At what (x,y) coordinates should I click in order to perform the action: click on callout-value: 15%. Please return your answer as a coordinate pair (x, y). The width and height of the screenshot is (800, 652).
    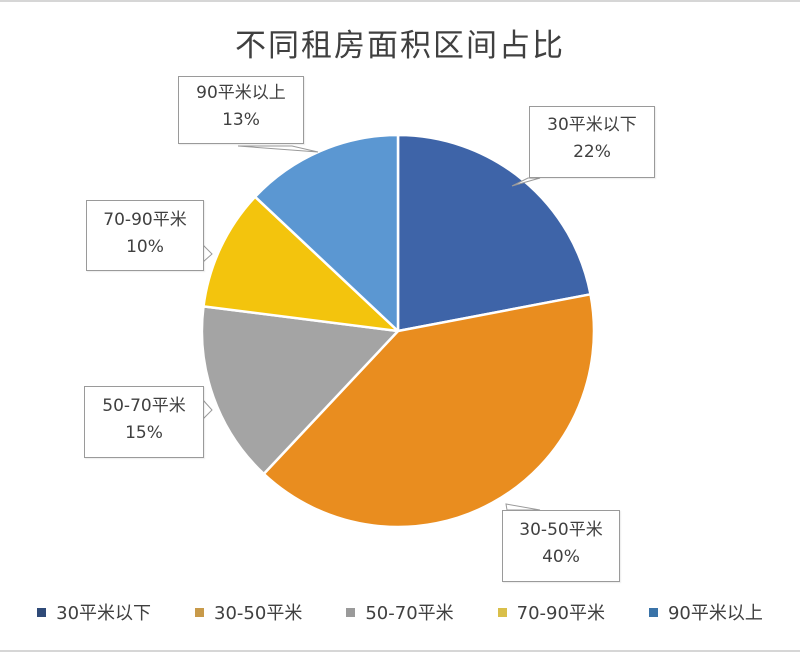
    Looking at the image, I should click on (144, 433).